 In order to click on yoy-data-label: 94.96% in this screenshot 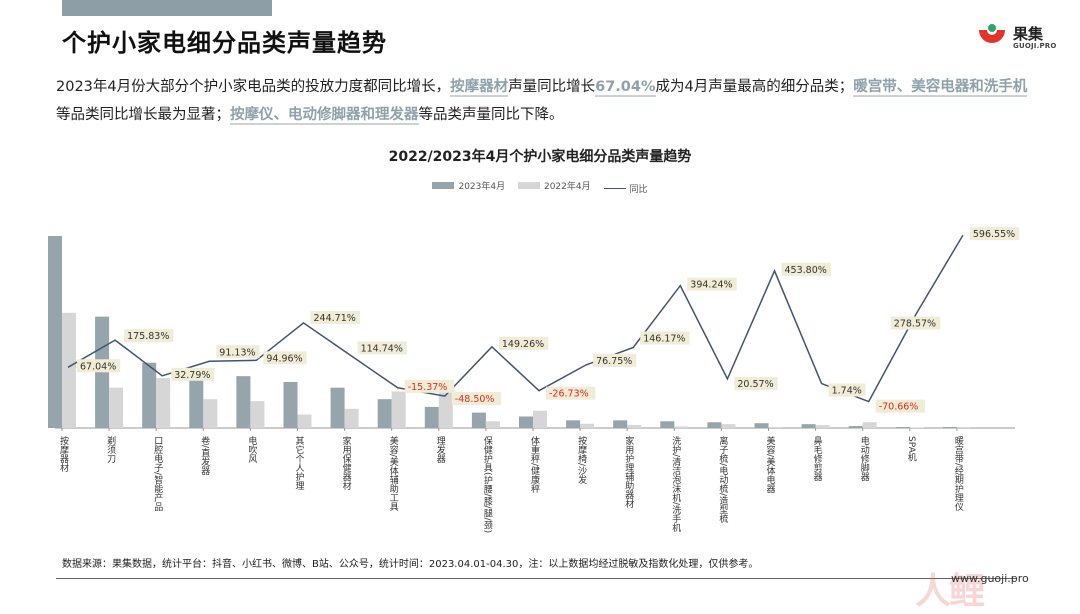, I will do `click(284, 358)`.